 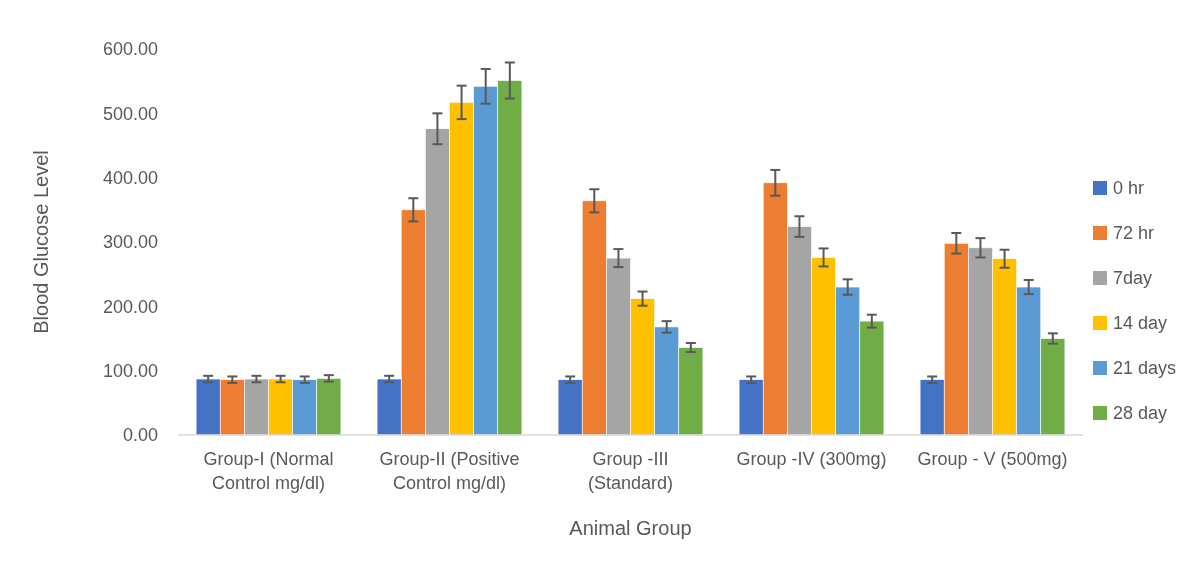 What do you see at coordinates (1145, 368) in the screenshot?
I see `legend-label: 21 days` at bounding box center [1145, 368].